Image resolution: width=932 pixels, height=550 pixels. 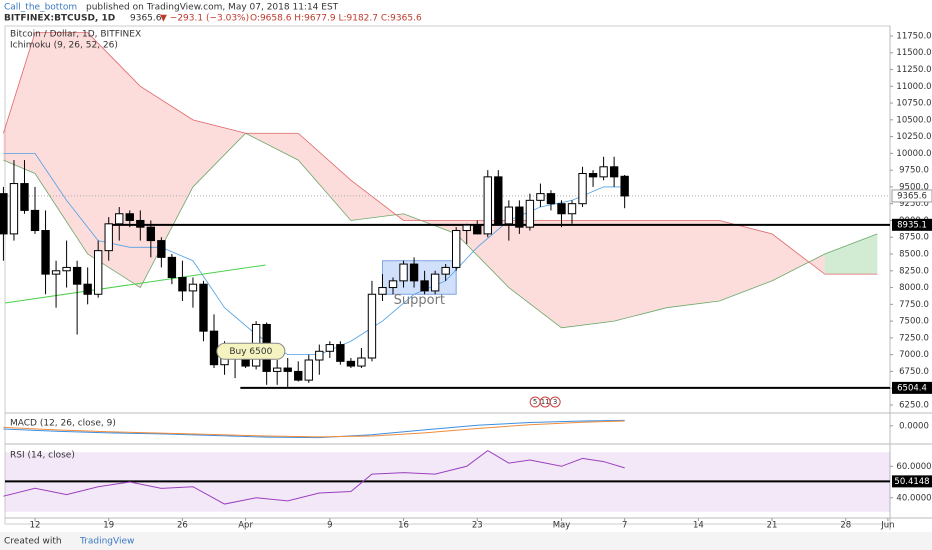 I want to click on x-tick-label: 23, so click(x=477, y=526).